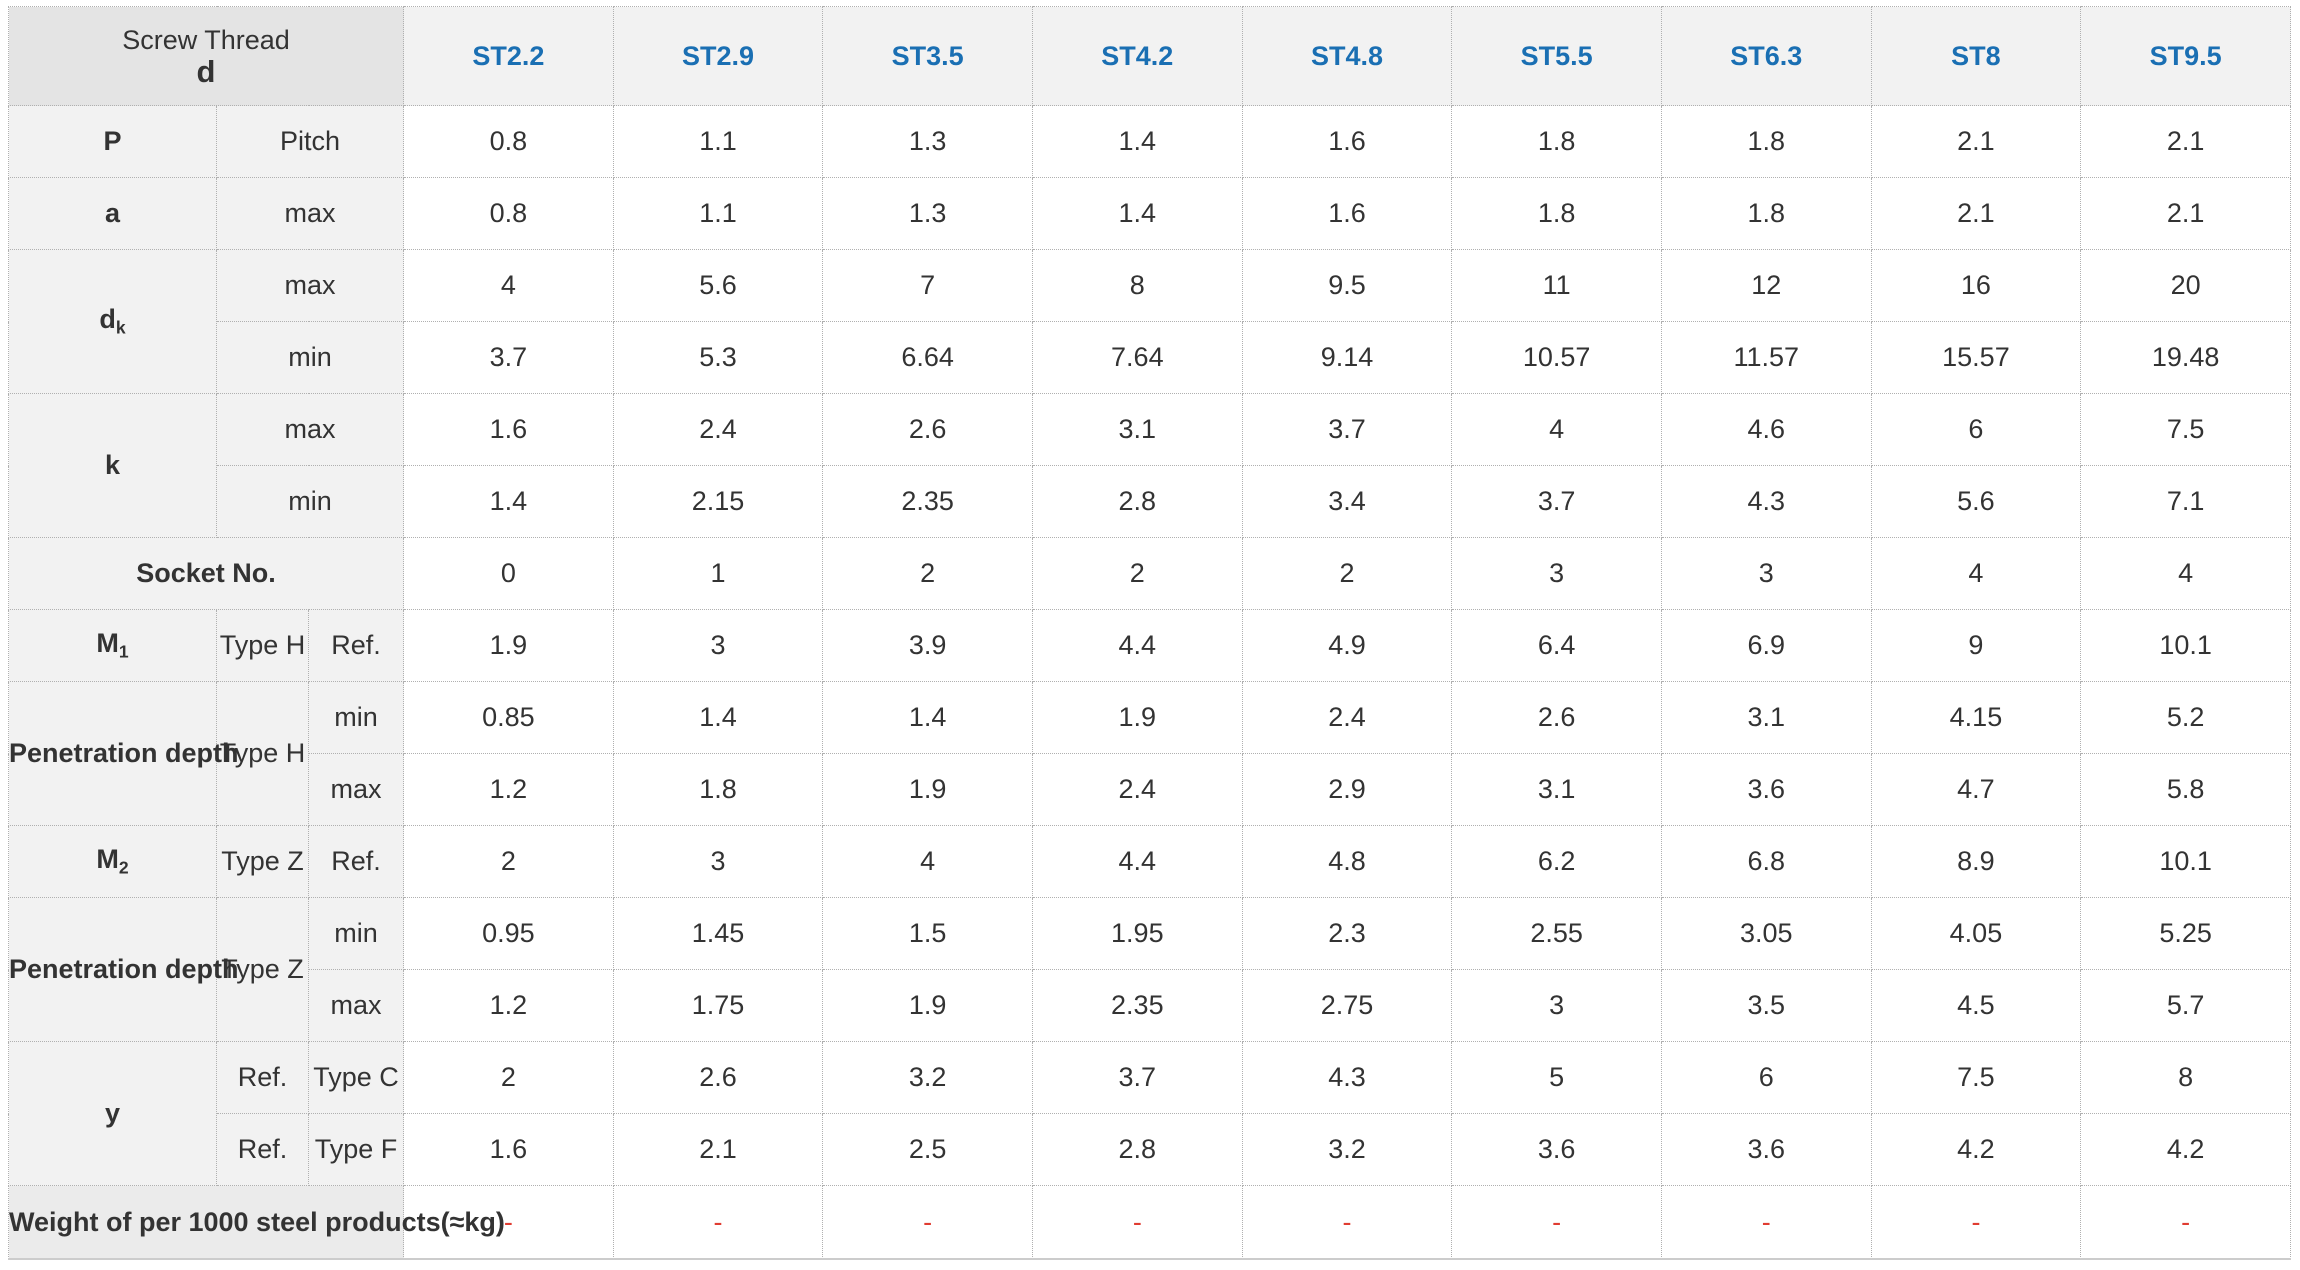 The height and width of the screenshot is (1270, 2300). Describe the element at coordinates (1137, 645) in the screenshot. I see `table-cell: 4.4` at that location.